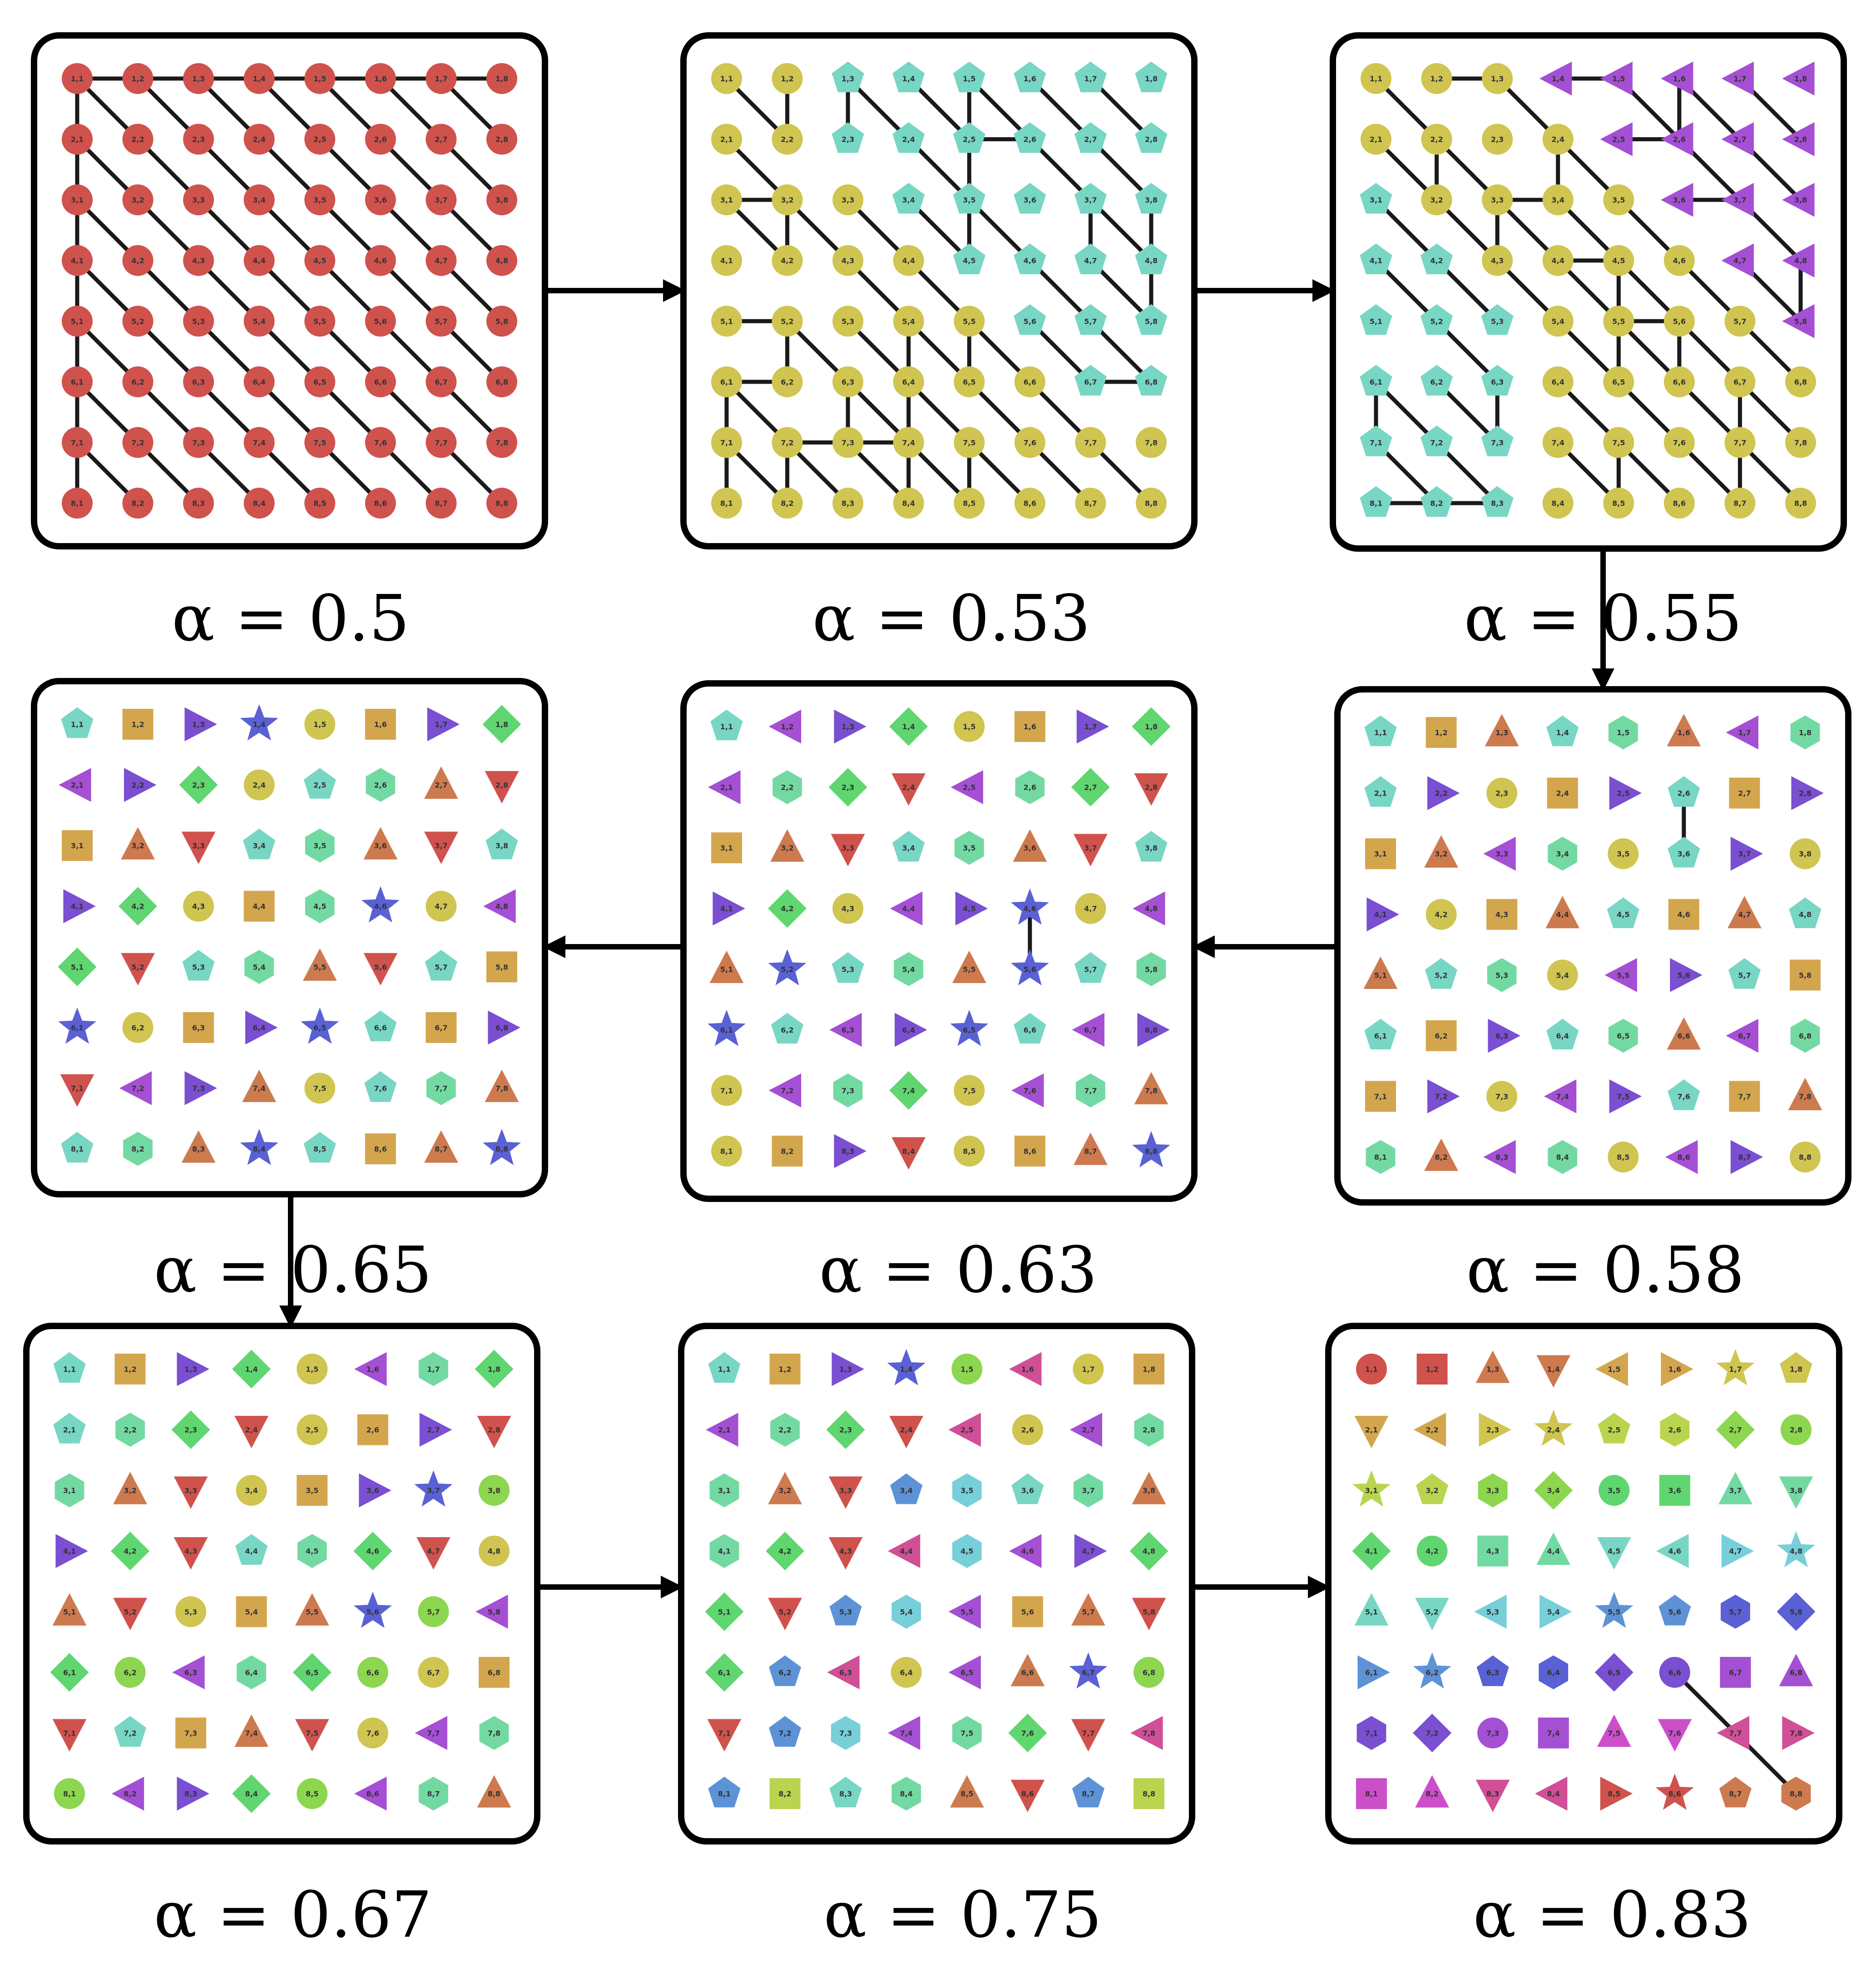 The image size is (1876, 1978). Describe the element at coordinates (1151, 970) in the screenshot. I see `node-label: 5,8` at that location.